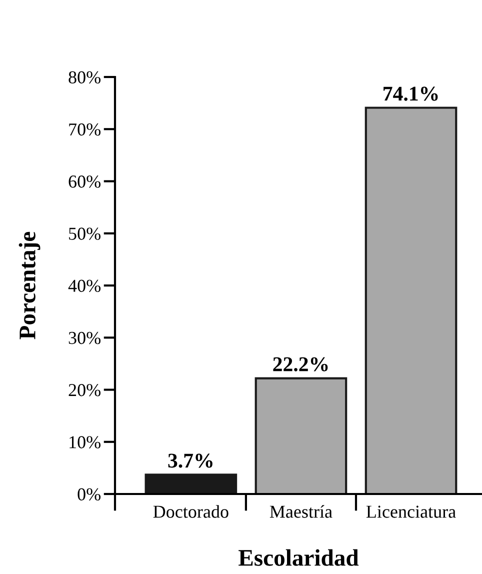  I want to click on y-tick-label: 10%, so click(85, 442).